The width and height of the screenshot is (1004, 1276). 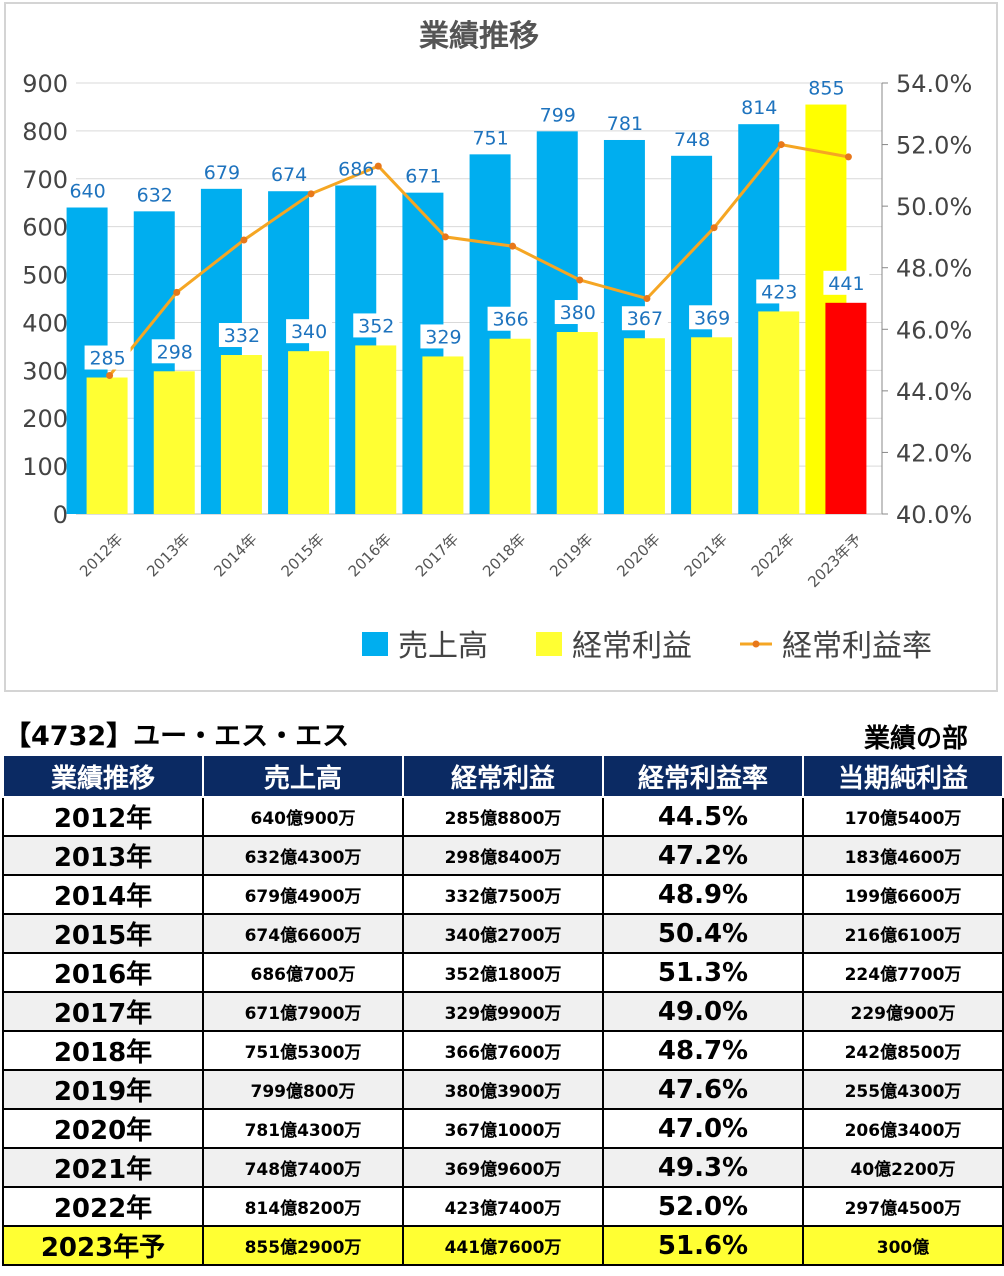 What do you see at coordinates (503, 1206) in the screenshot?
I see `table-row: 2022年 814億8200万 423億7400万 52.0% 297億4500万` at bounding box center [503, 1206].